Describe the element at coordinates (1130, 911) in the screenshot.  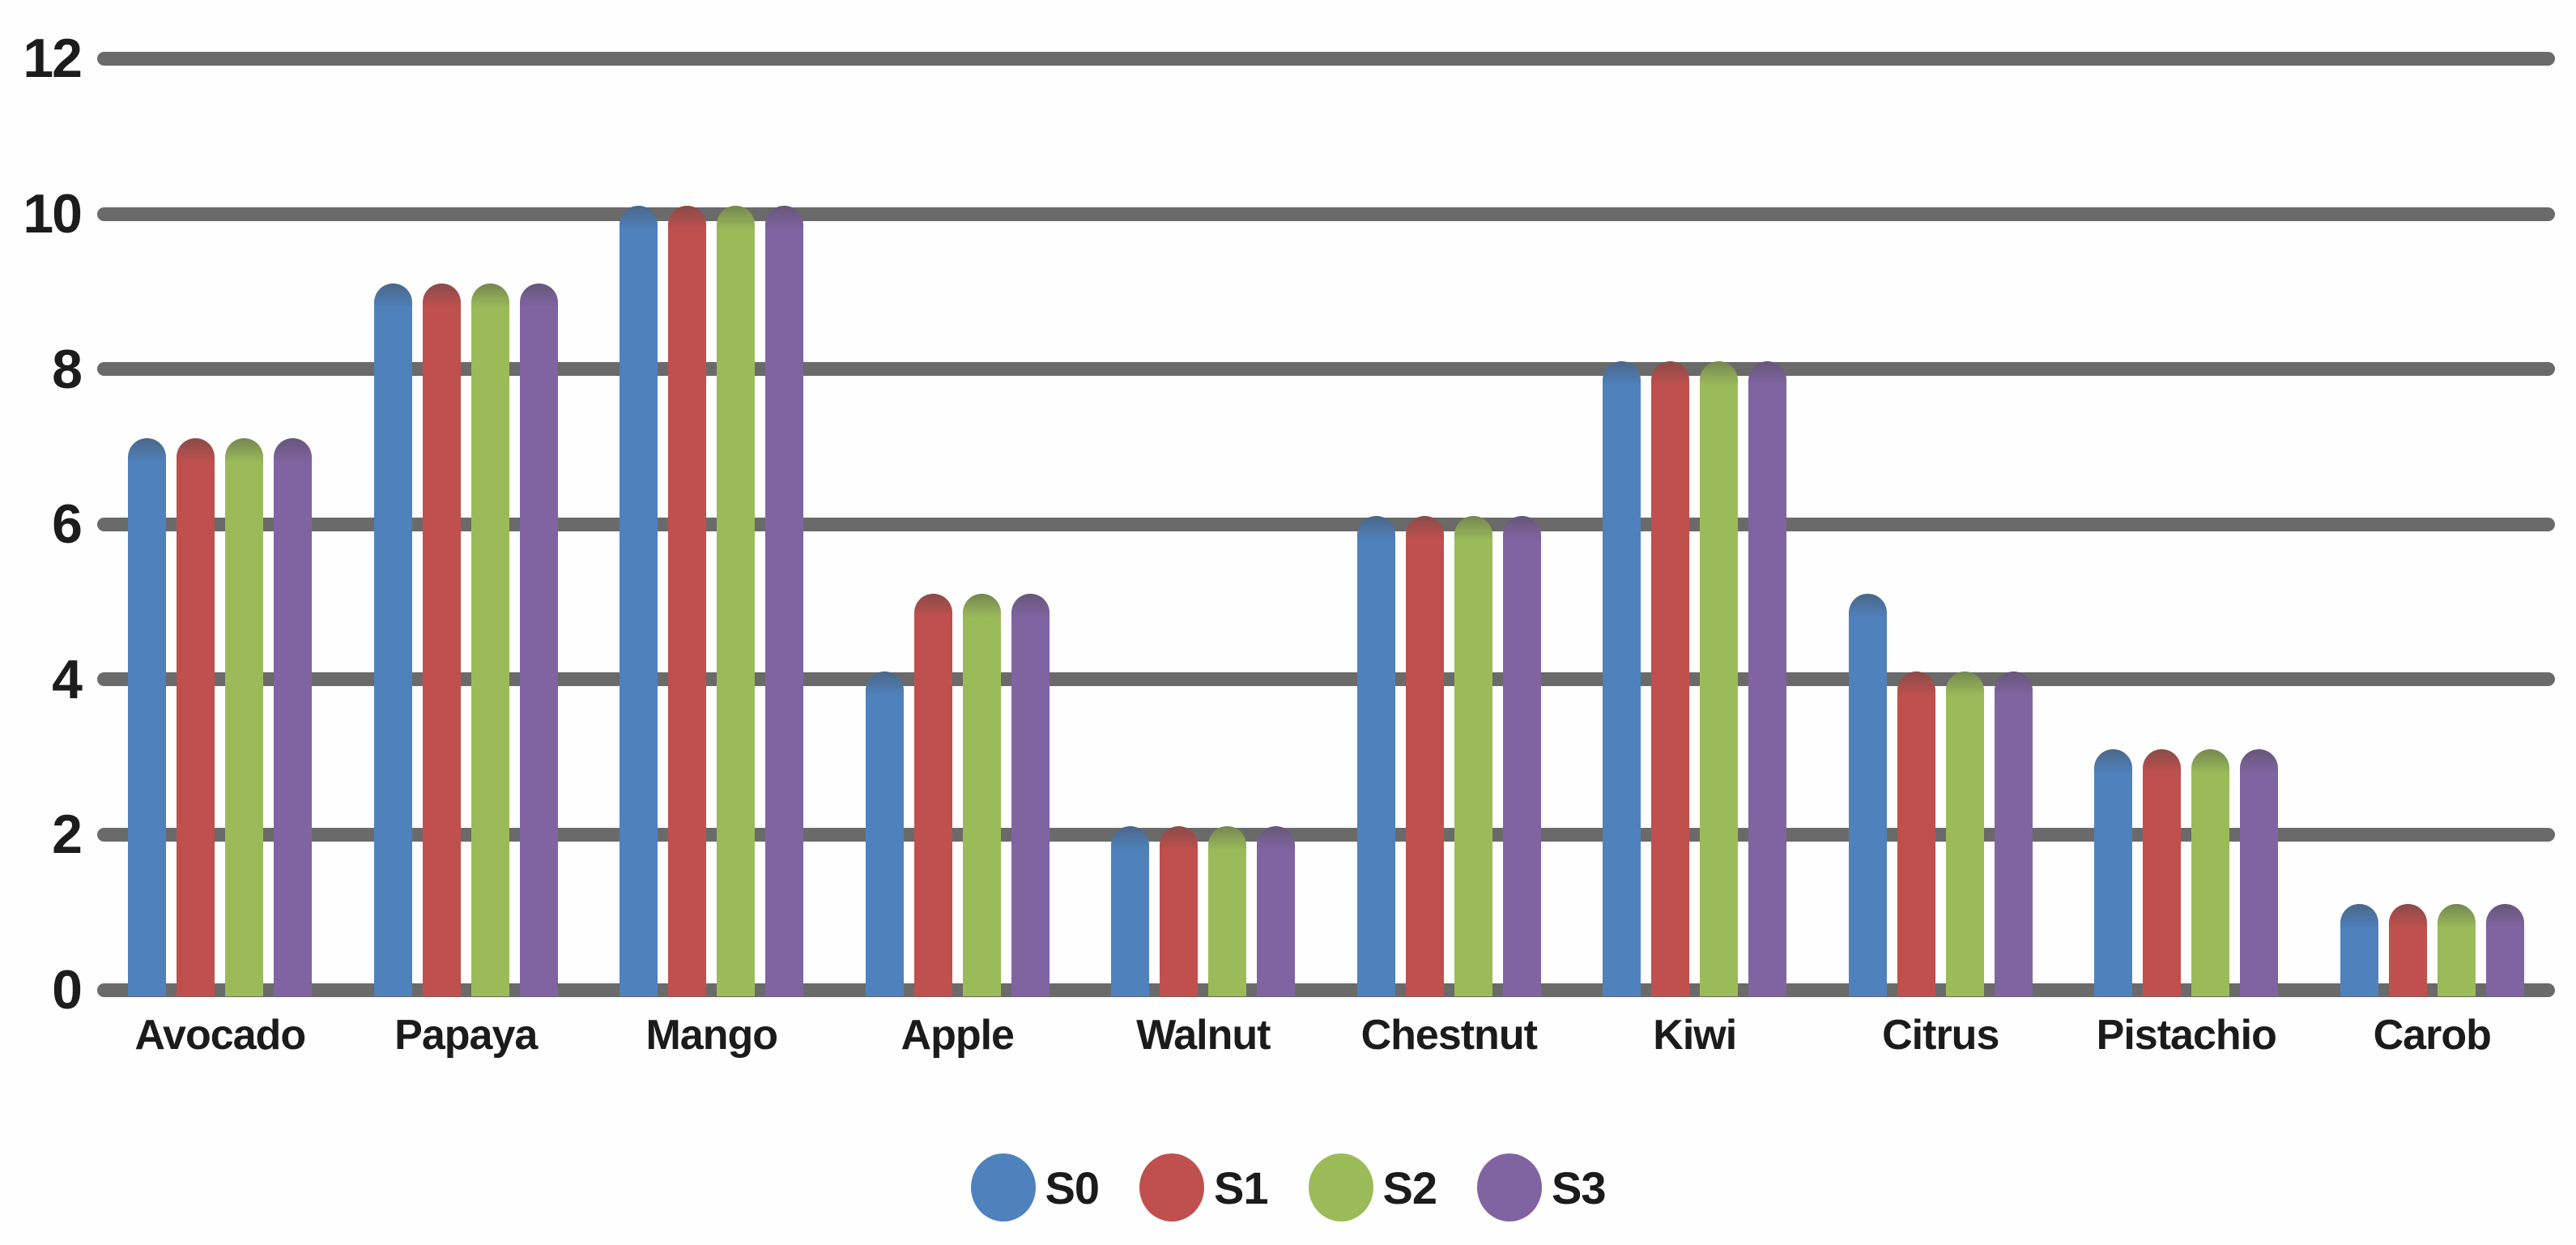
I see `bar-s0-walnut` at that location.